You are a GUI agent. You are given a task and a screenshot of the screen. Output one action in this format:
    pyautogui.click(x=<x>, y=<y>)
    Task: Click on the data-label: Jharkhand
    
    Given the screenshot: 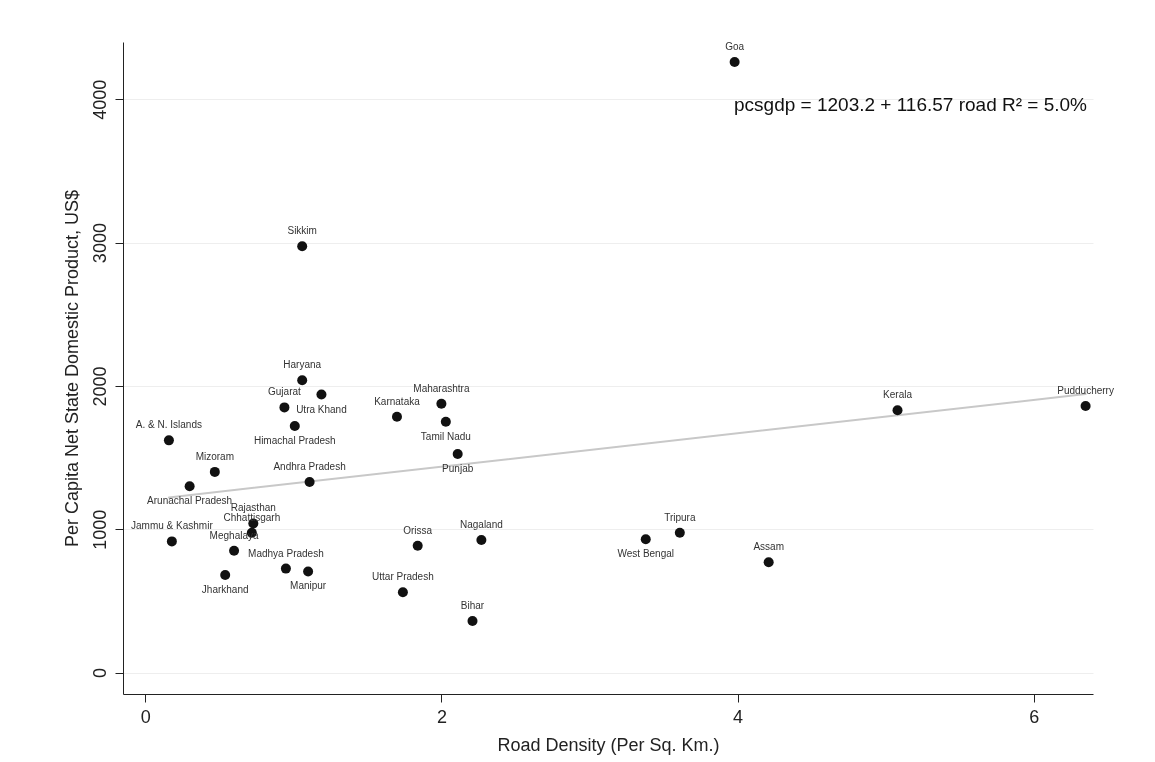 What is the action you would take?
    pyautogui.click(x=225, y=590)
    